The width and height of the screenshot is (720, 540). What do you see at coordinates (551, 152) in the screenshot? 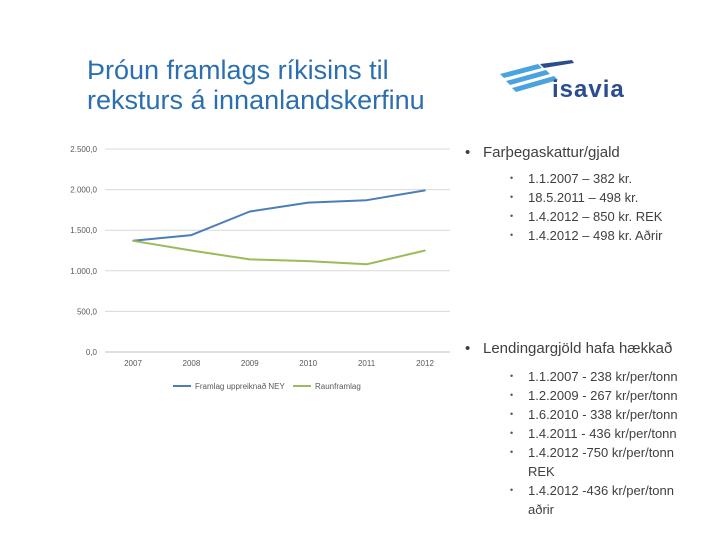
I see `section-heading: Farþegaskattur/gjald` at bounding box center [551, 152].